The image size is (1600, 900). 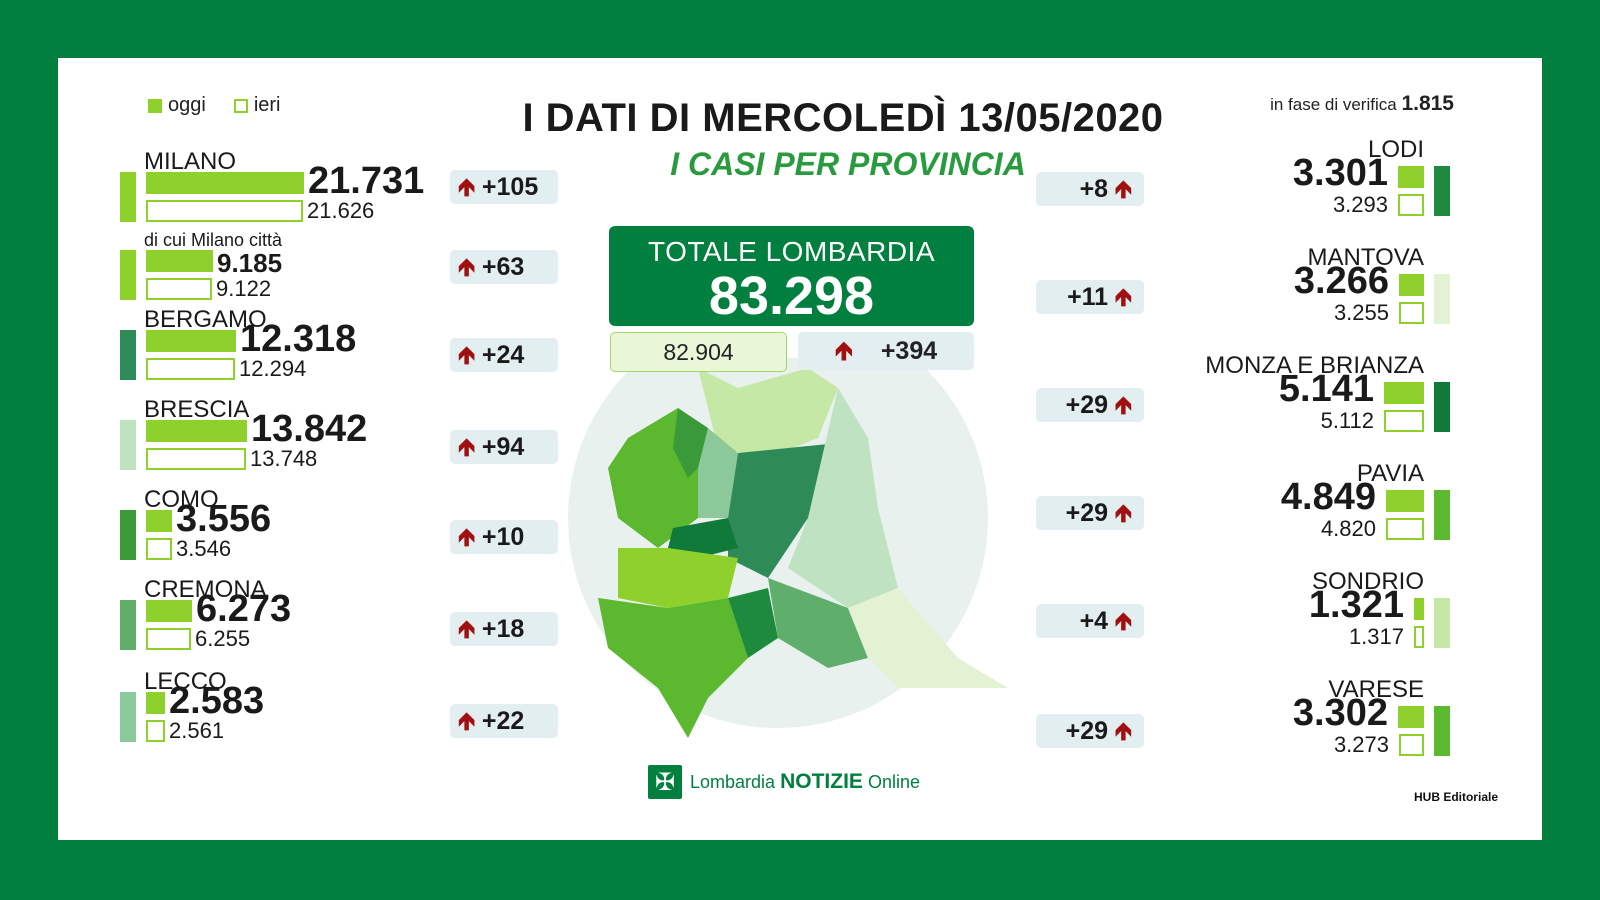 I want to click on lombardia-logo-icon: ✠, so click(x=665, y=782).